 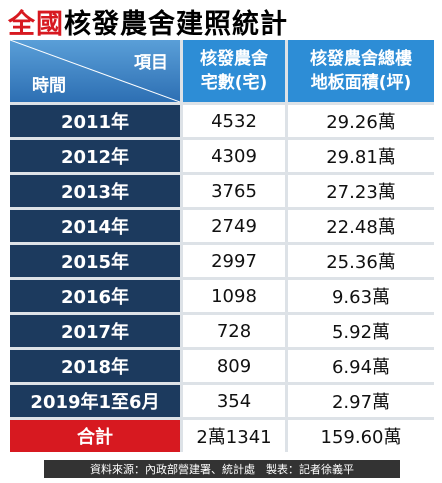 I want to click on total-area: 159.60萬, so click(x=361, y=436).